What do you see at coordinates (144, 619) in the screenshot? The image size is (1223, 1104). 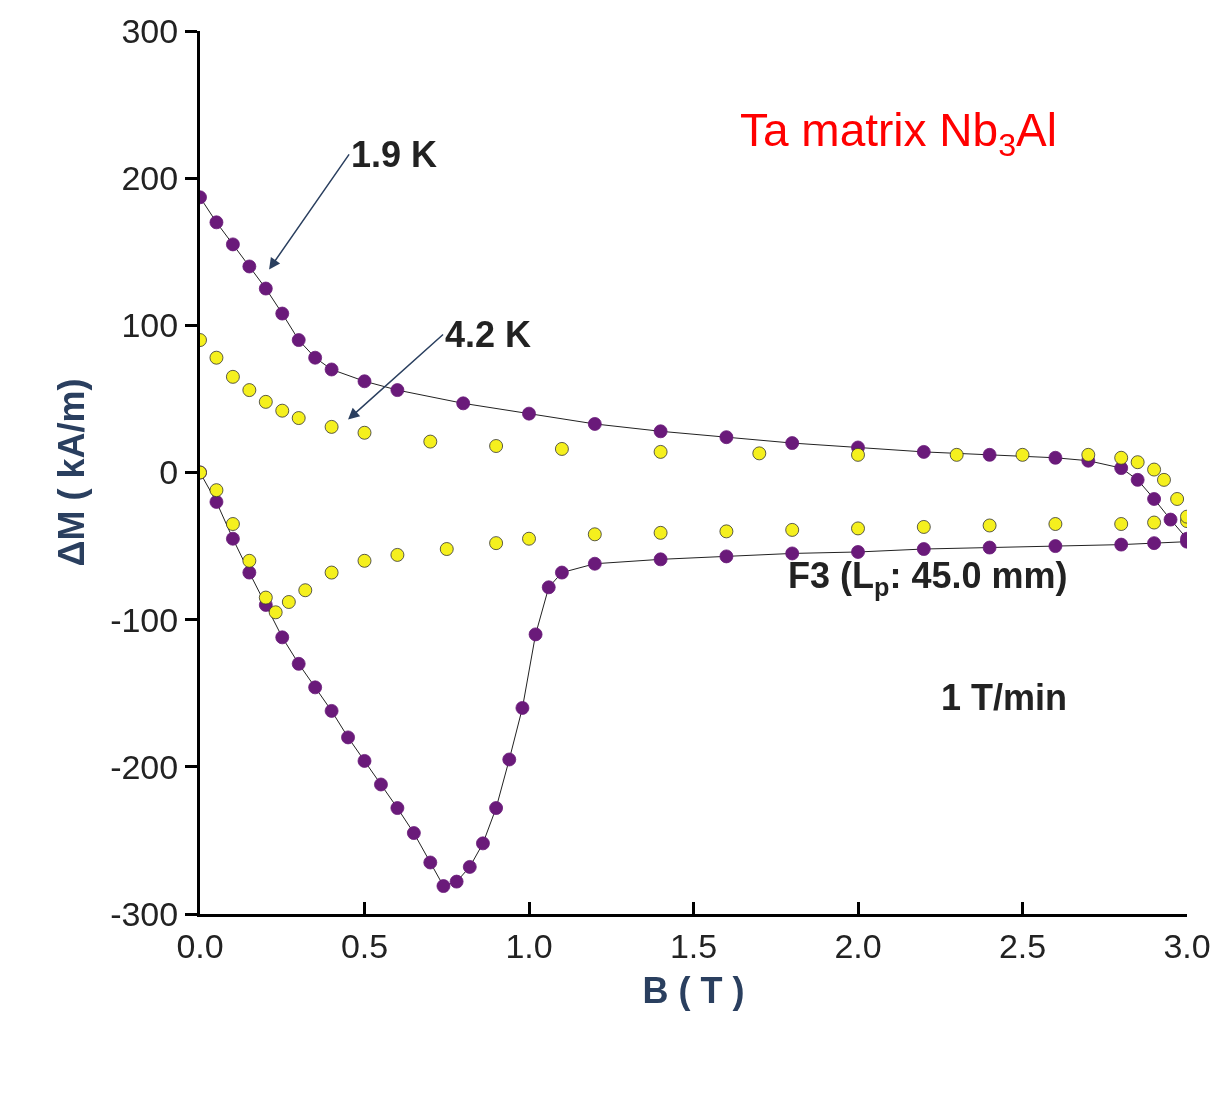 I see `y-tick-label: -100` at bounding box center [144, 619].